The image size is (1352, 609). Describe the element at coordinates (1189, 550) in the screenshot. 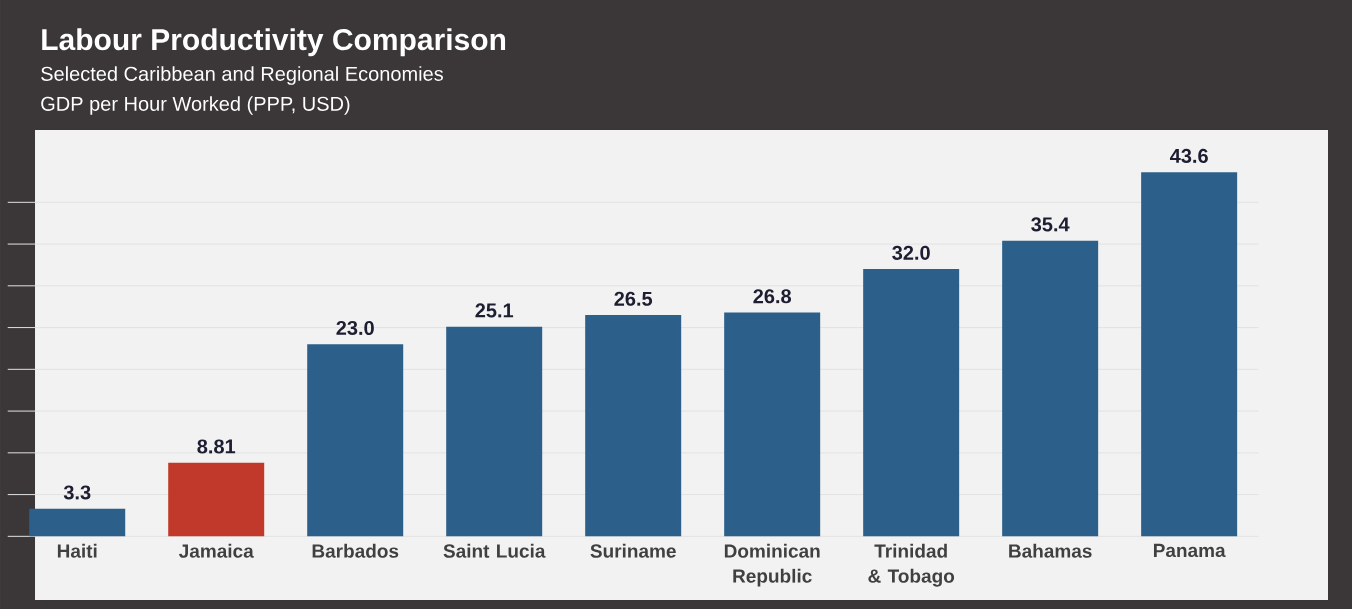

I see `x-tick-label: Panama` at that location.